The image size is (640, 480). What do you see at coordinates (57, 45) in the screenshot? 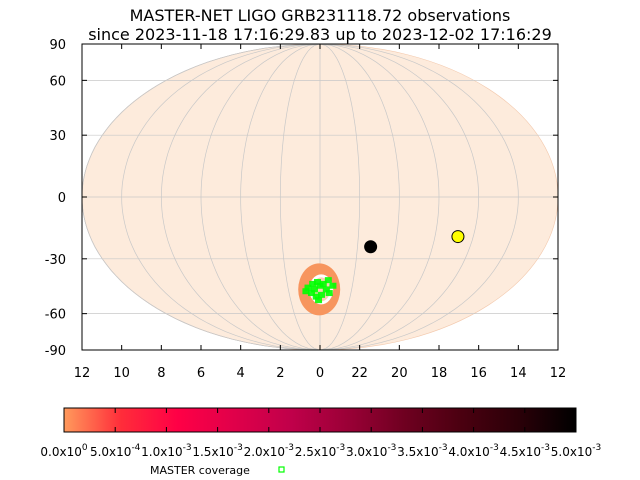
I see `y-tick-label: 90` at bounding box center [57, 45].